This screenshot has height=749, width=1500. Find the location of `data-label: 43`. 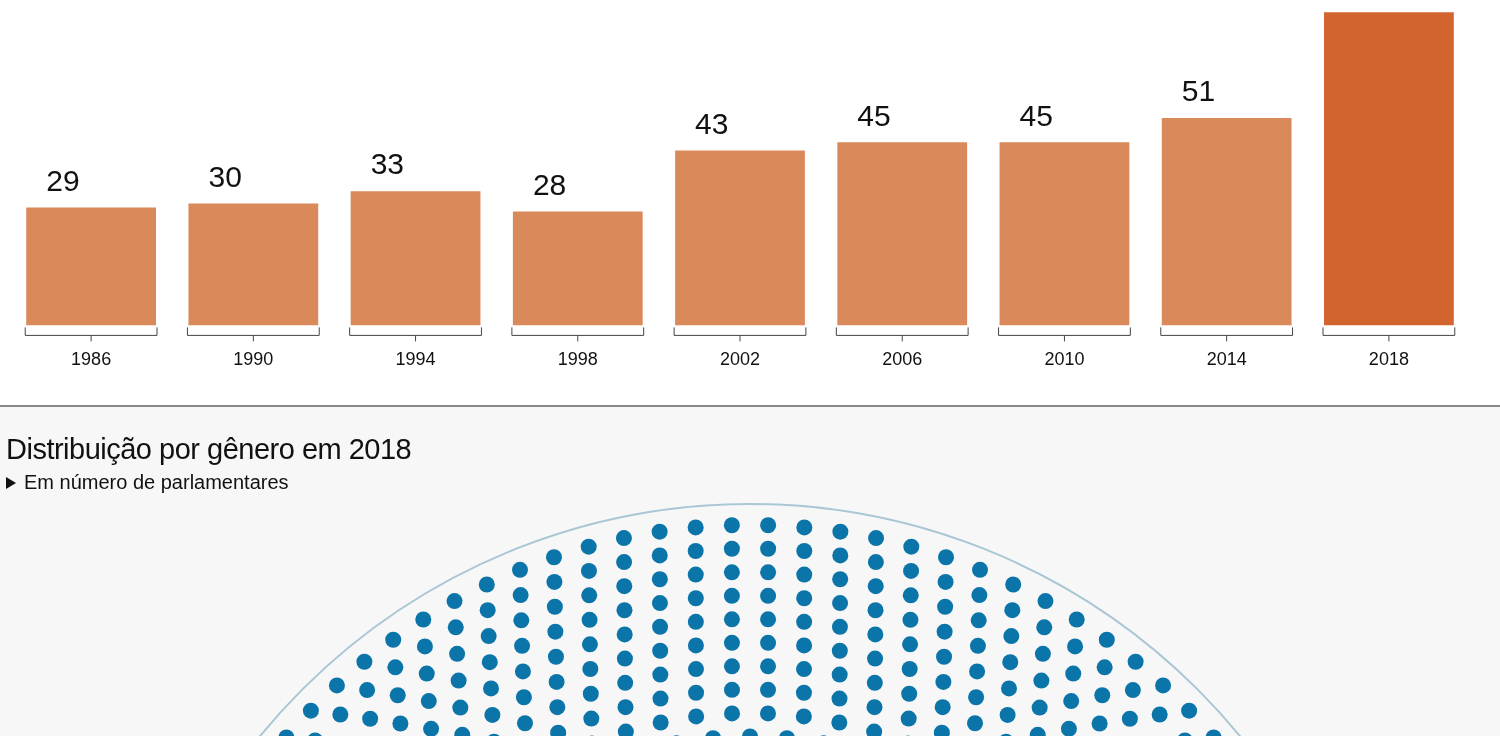

data-label: 43 is located at coordinates (712, 123).